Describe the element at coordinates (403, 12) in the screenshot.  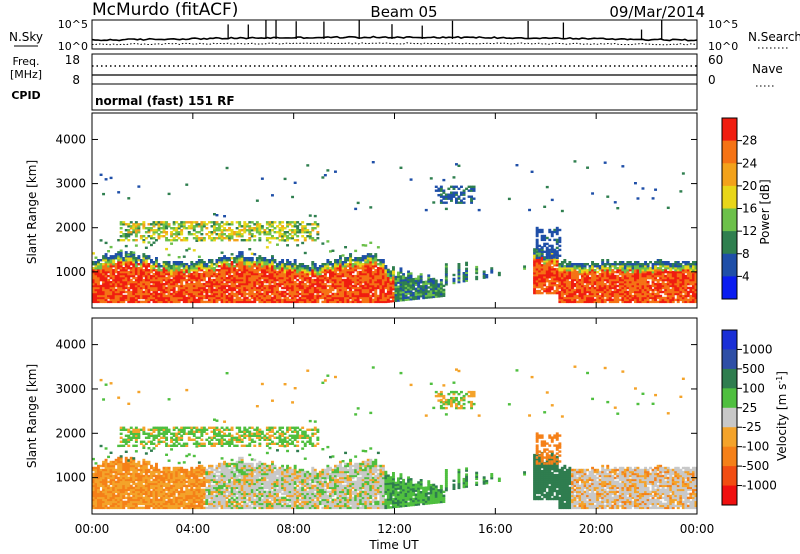
I see `beam-title: Beam 05` at that location.